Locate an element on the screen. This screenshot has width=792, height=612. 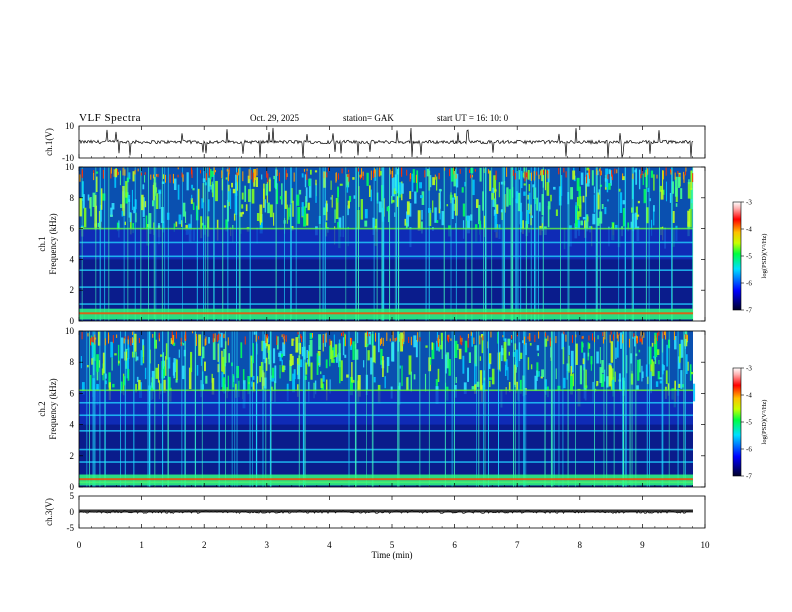
colorbar-tick-label: -7 is located at coordinates (749, 477).